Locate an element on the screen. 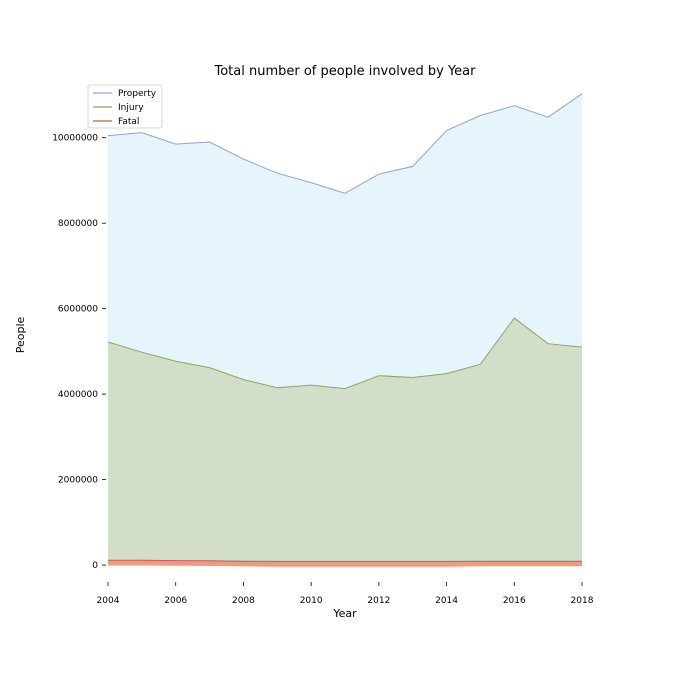 Image resolution: width=673 pixels, height=673 pixels. property-line is located at coordinates (345, 143).